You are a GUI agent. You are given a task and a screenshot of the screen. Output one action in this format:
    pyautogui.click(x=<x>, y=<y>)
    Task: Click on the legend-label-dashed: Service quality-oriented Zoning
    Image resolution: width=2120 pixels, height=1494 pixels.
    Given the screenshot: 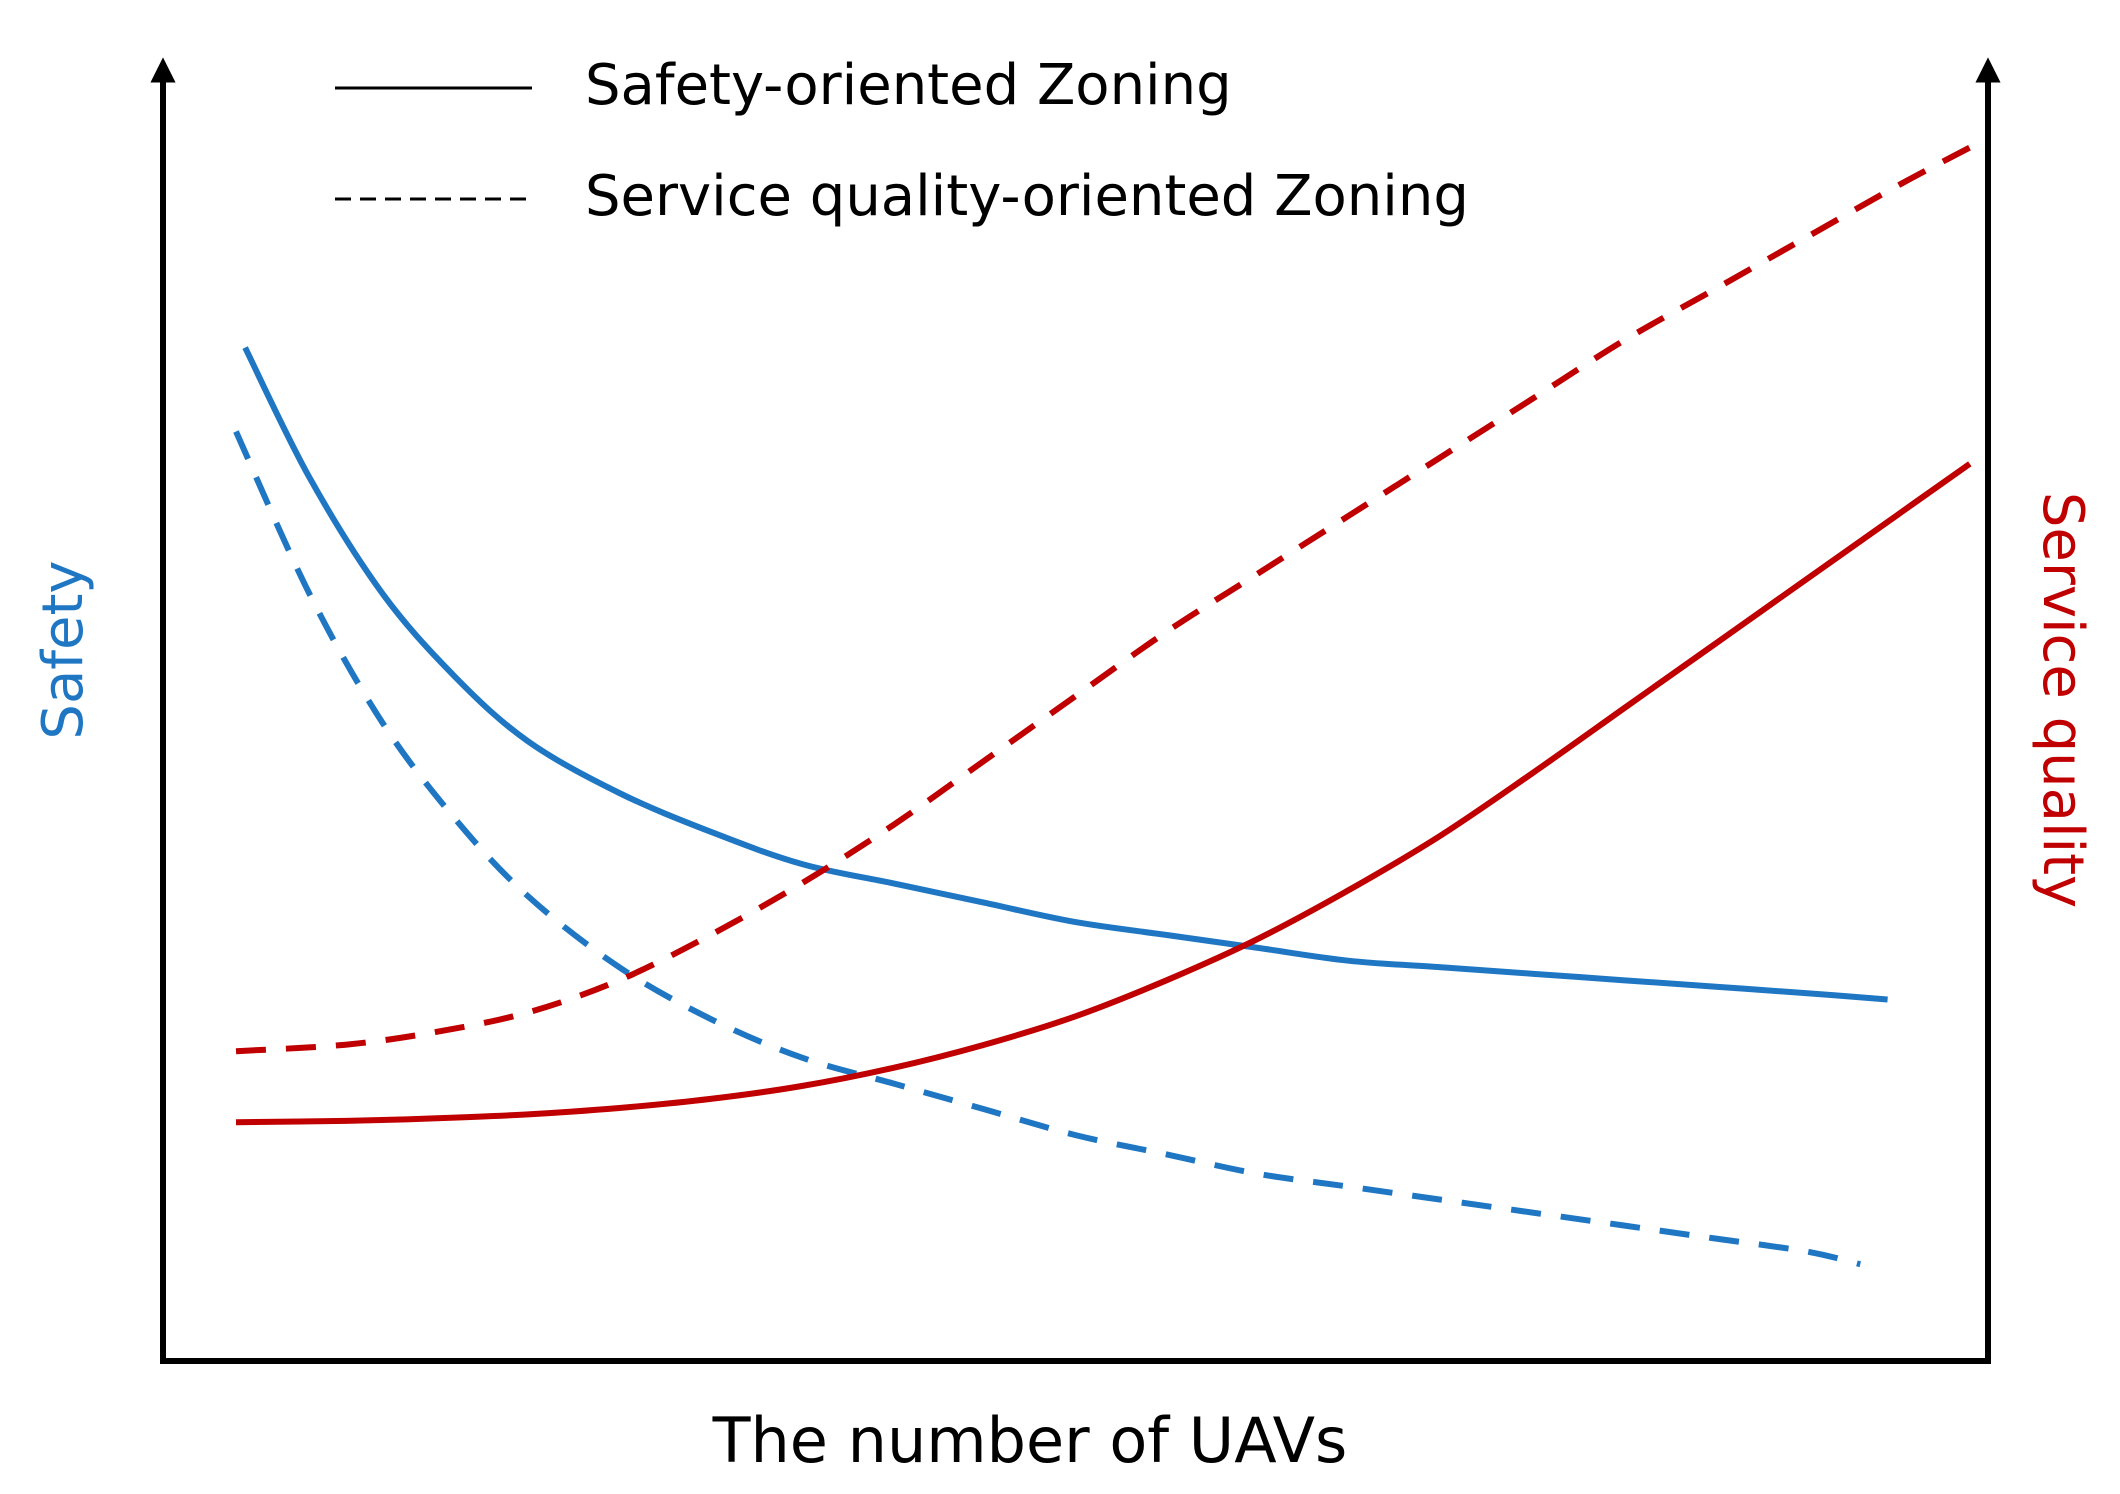 What is the action you would take?
    pyautogui.click(x=1027, y=196)
    